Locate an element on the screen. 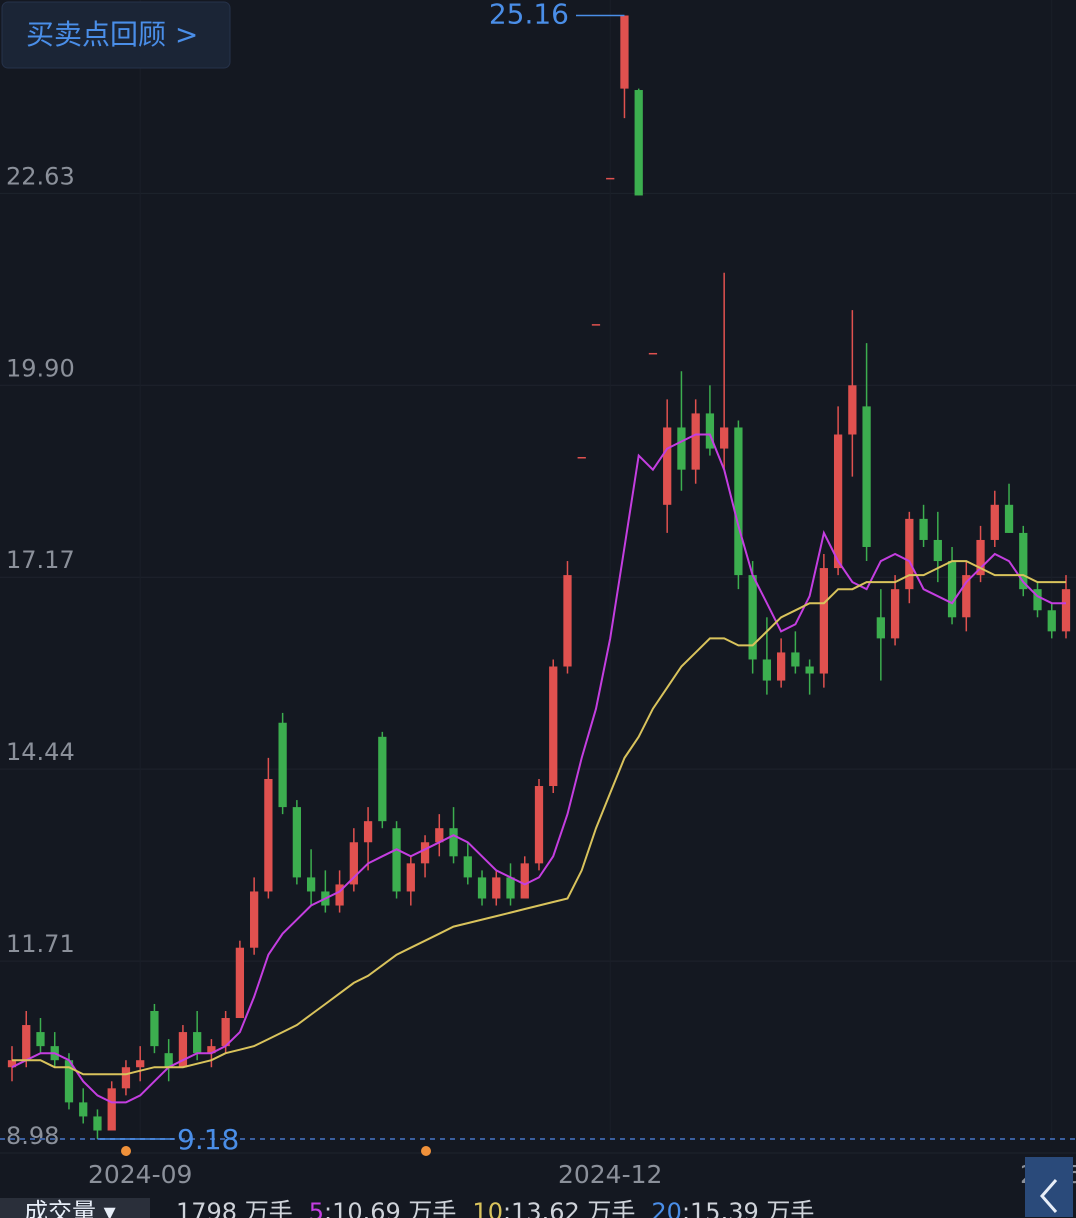 The image size is (1076, 1218). indicator-name: 成交量 ▾ is located at coordinates (70, 1208).